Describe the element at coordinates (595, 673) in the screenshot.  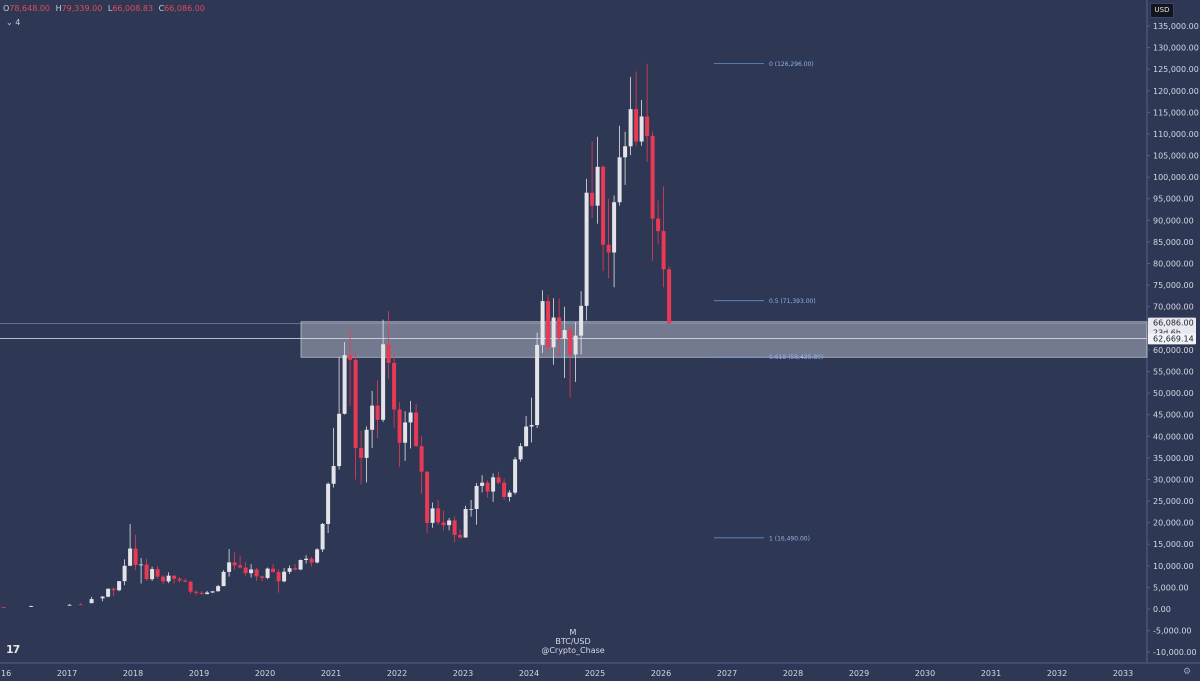
I see `time-tick-label: 2025` at that location.